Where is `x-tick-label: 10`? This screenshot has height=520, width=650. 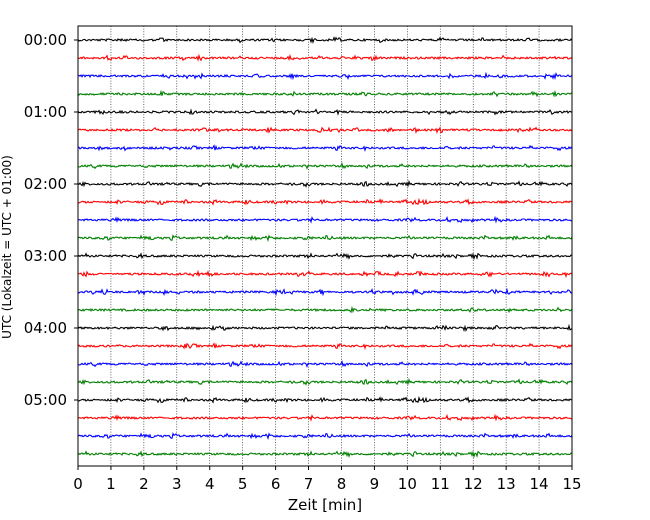
x-tick-label: 10 is located at coordinates (407, 484).